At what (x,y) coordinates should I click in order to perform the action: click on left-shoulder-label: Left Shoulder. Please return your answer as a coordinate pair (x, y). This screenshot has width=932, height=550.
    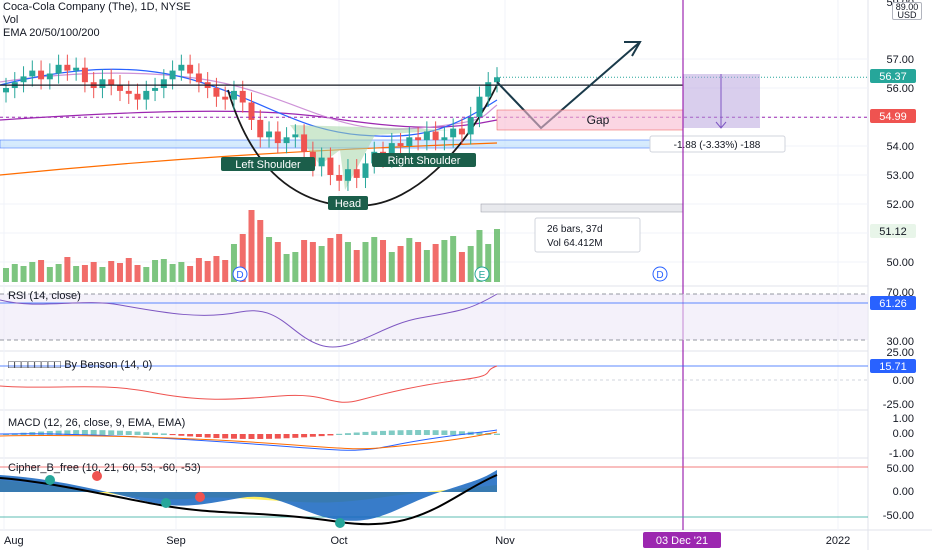
    Looking at the image, I should click on (268, 165).